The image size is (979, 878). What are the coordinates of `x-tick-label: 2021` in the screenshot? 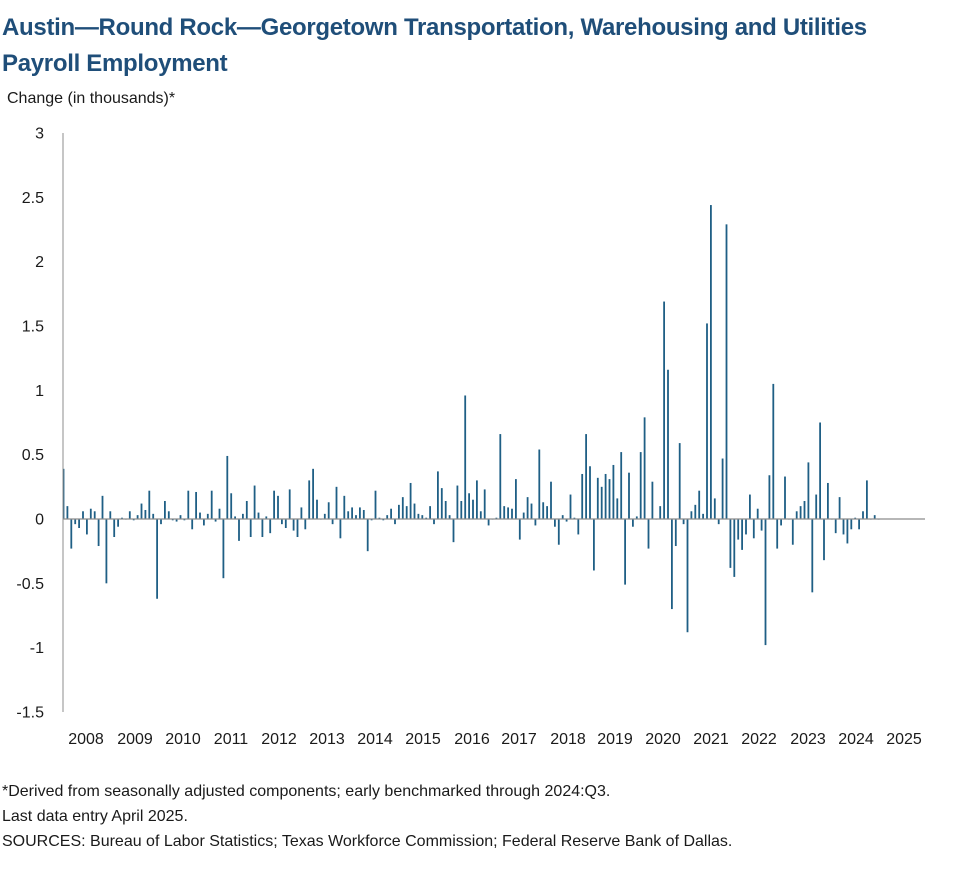 It's located at (711, 739).